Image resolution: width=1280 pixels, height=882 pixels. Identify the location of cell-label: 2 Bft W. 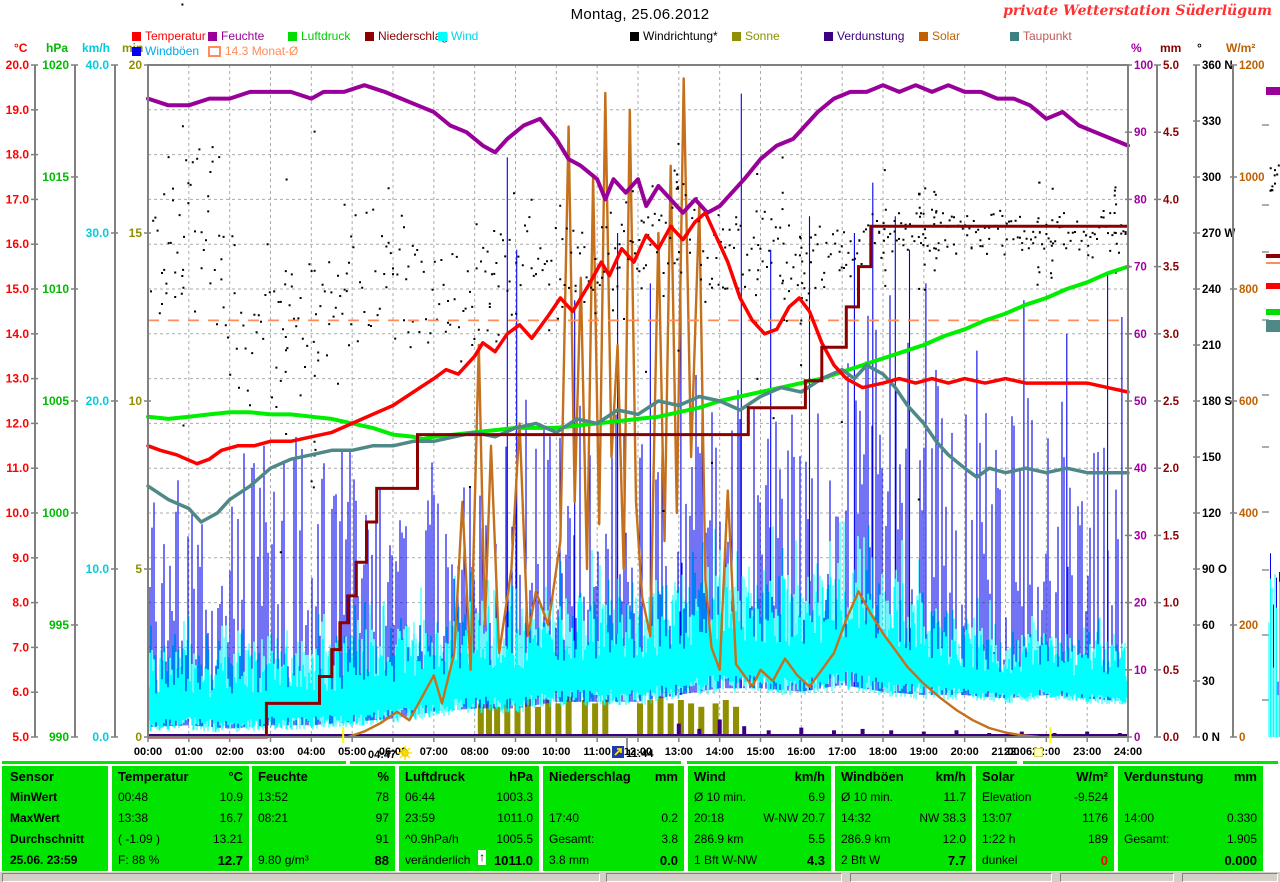
(861, 860).